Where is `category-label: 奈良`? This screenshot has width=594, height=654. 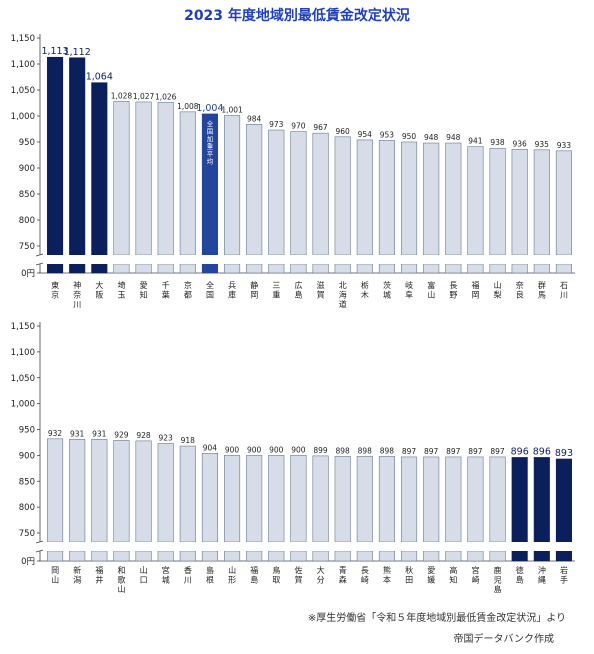 category-label: 奈良 is located at coordinates (520, 290).